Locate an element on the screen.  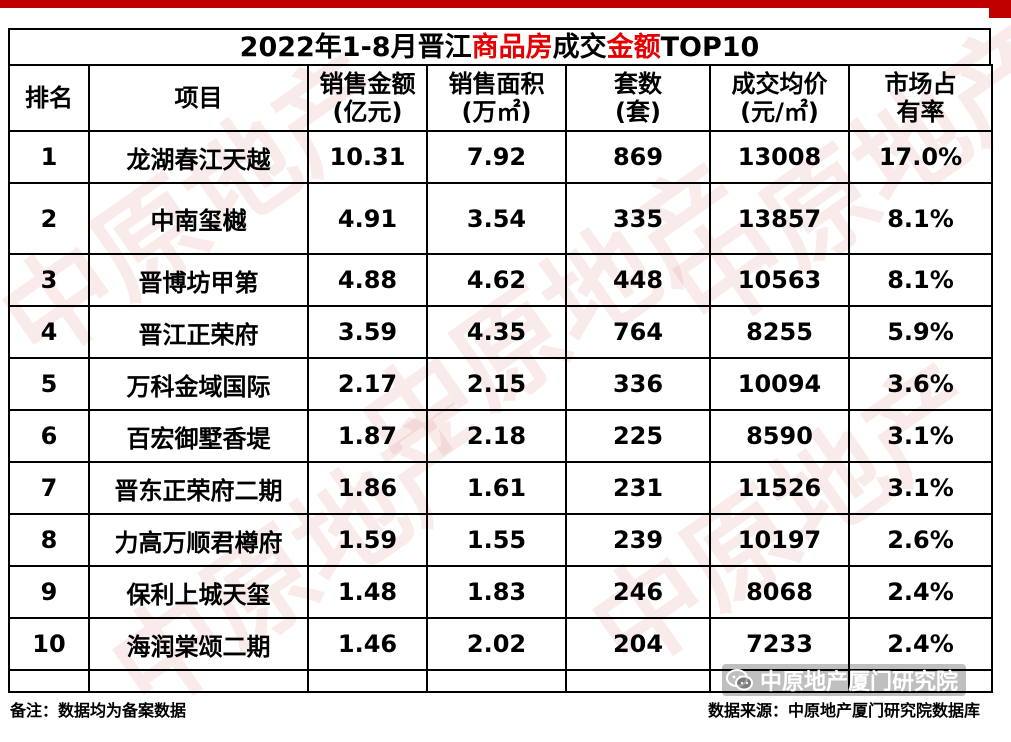
cell-amount: 1.46 is located at coordinates (367, 644).